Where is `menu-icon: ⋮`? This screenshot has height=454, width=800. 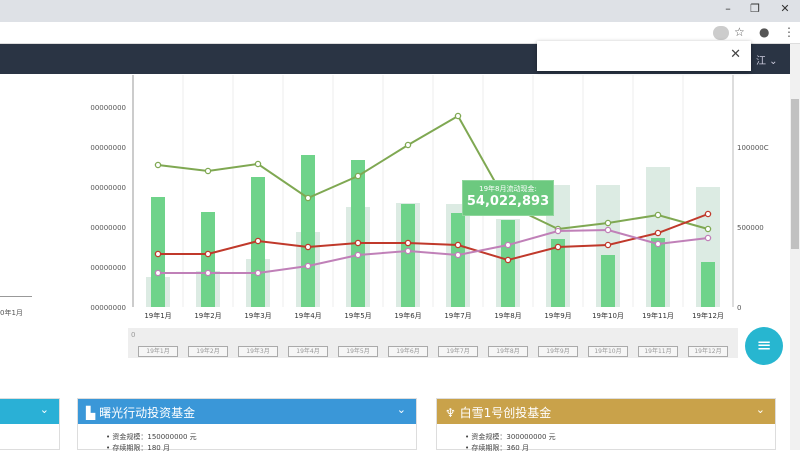
menu-icon: ⋮ is located at coordinates (789, 32).